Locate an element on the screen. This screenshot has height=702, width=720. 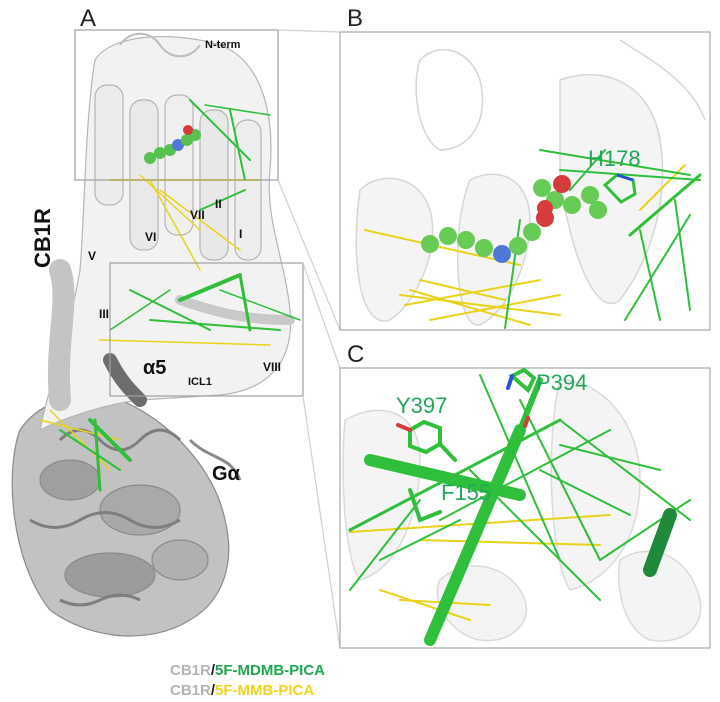
residue-label-f155: F155 is located at coordinates (466, 492).